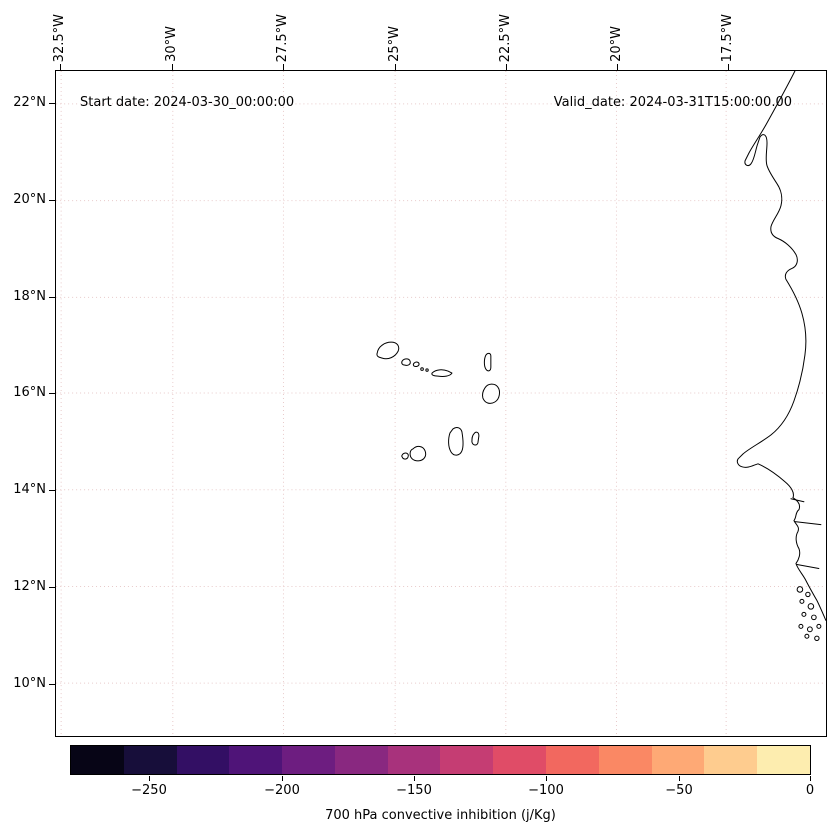  Describe the element at coordinates (29, 199) in the screenshot. I see `y-tick-label: 20°N` at that location.